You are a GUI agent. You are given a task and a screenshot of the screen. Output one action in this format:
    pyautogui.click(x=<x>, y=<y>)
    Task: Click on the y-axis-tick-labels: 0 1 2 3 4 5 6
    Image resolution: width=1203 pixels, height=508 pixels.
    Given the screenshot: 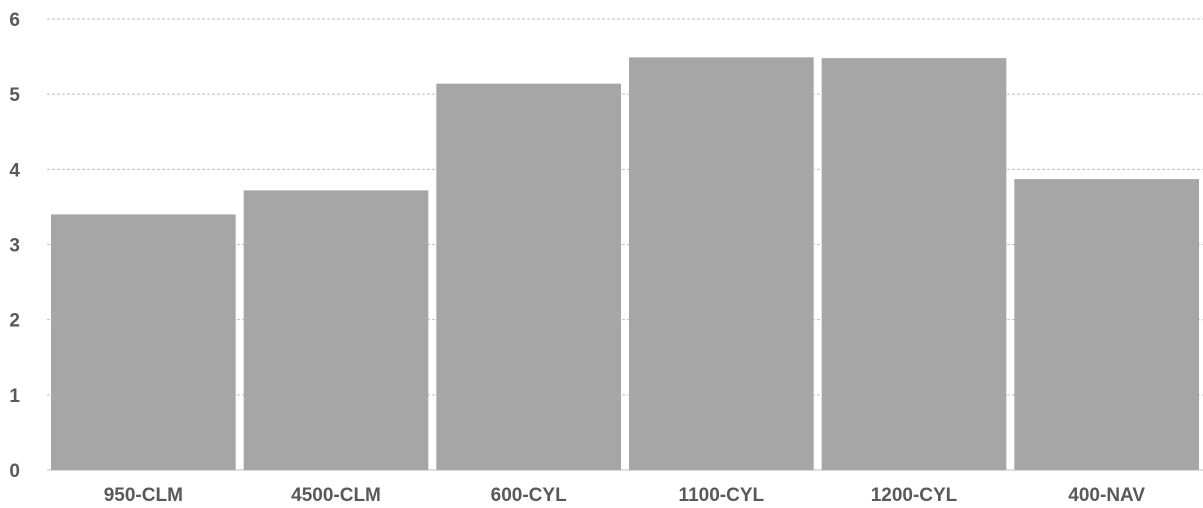 What is the action you would take?
    pyautogui.click(x=14, y=246)
    